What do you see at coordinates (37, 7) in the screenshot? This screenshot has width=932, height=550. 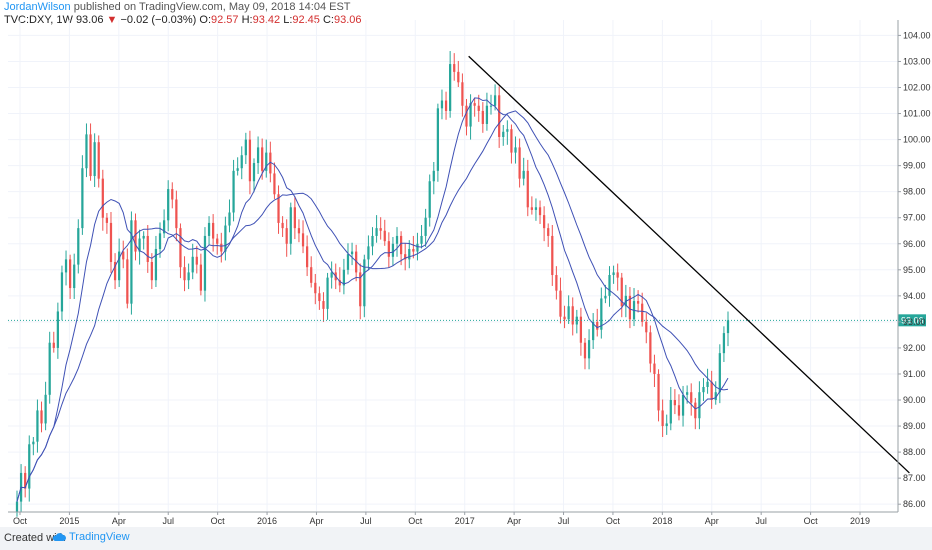 I see `author-link: JordanWilson` at bounding box center [37, 7].